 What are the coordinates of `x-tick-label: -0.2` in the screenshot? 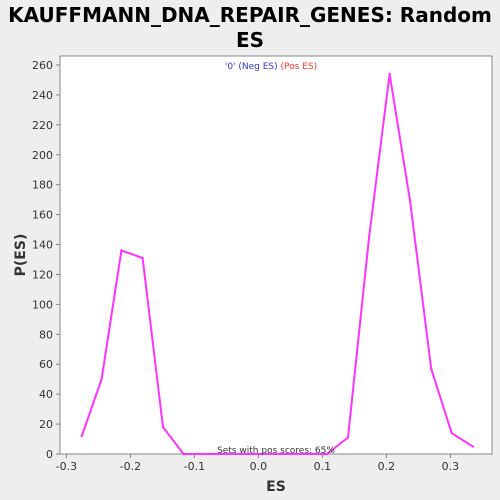 It's located at (130, 466).